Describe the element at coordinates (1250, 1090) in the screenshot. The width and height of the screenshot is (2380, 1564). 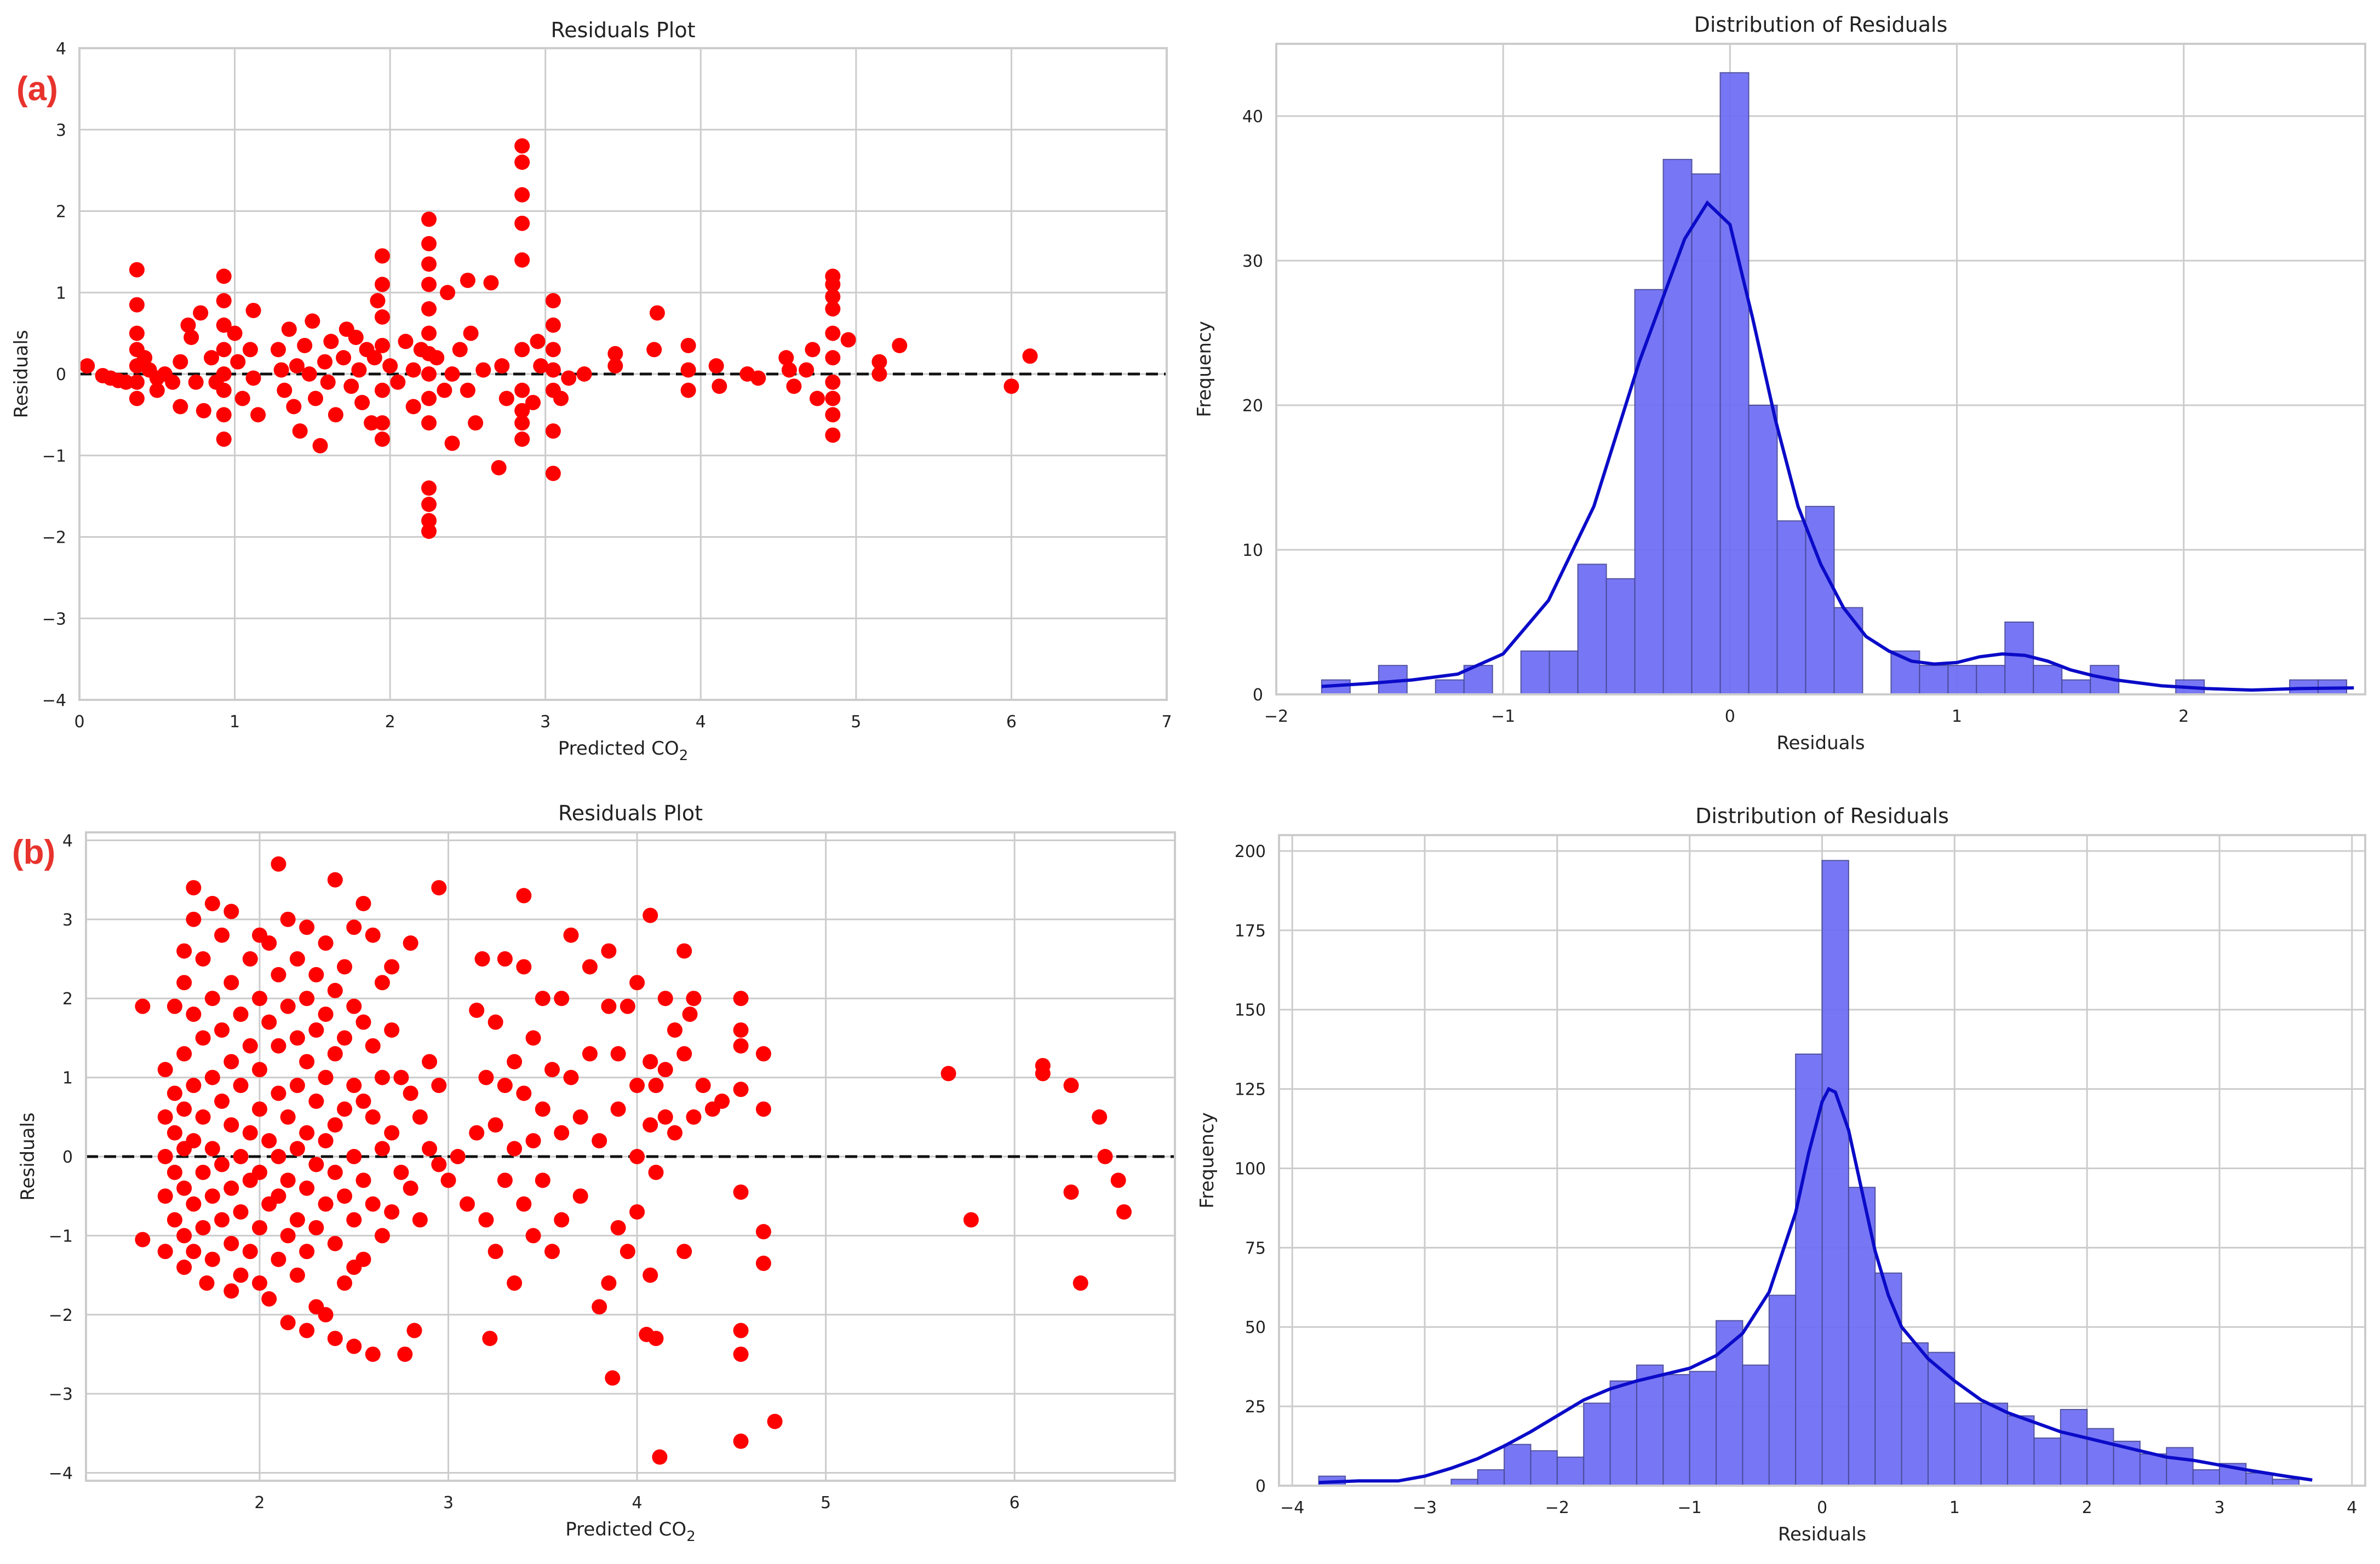
I see `y-tick-label: 125` at that location.